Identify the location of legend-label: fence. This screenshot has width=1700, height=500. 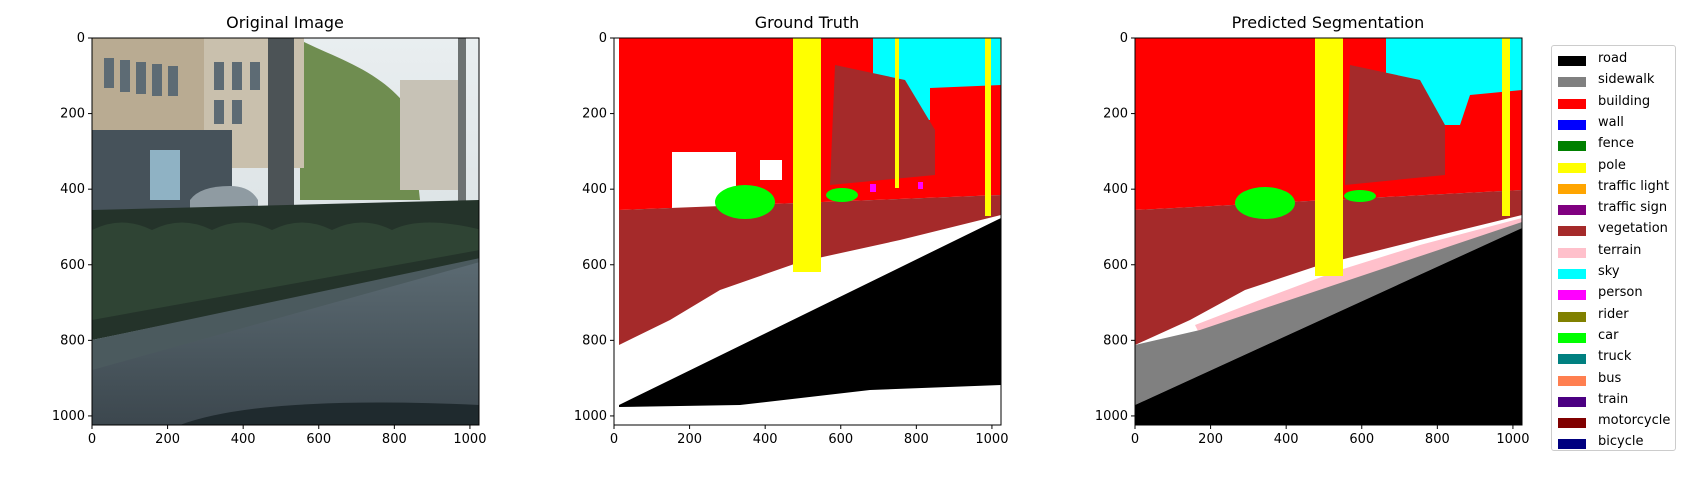
(1616, 144).